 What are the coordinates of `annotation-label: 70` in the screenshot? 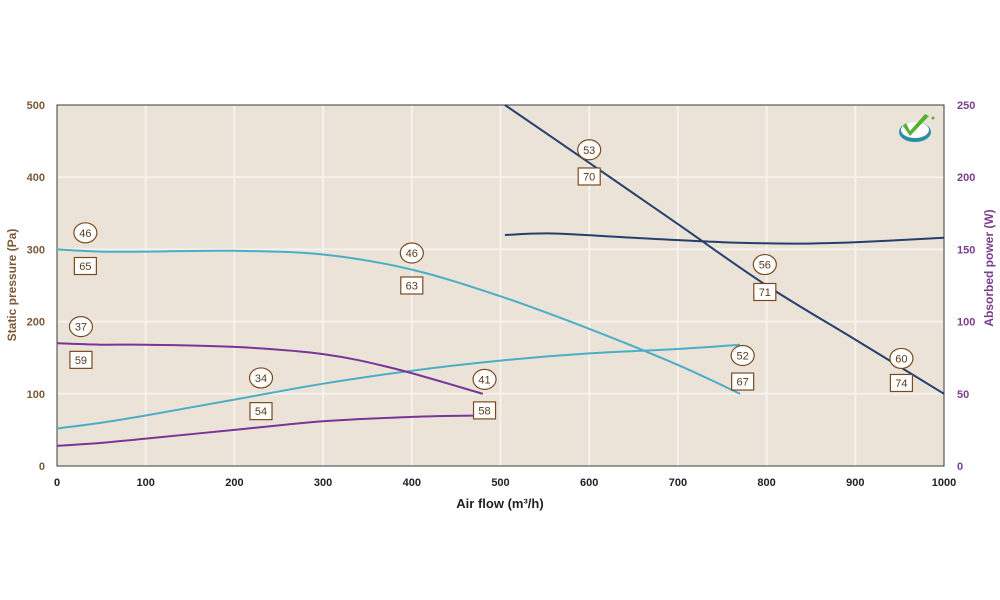 It's located at (589, 177).